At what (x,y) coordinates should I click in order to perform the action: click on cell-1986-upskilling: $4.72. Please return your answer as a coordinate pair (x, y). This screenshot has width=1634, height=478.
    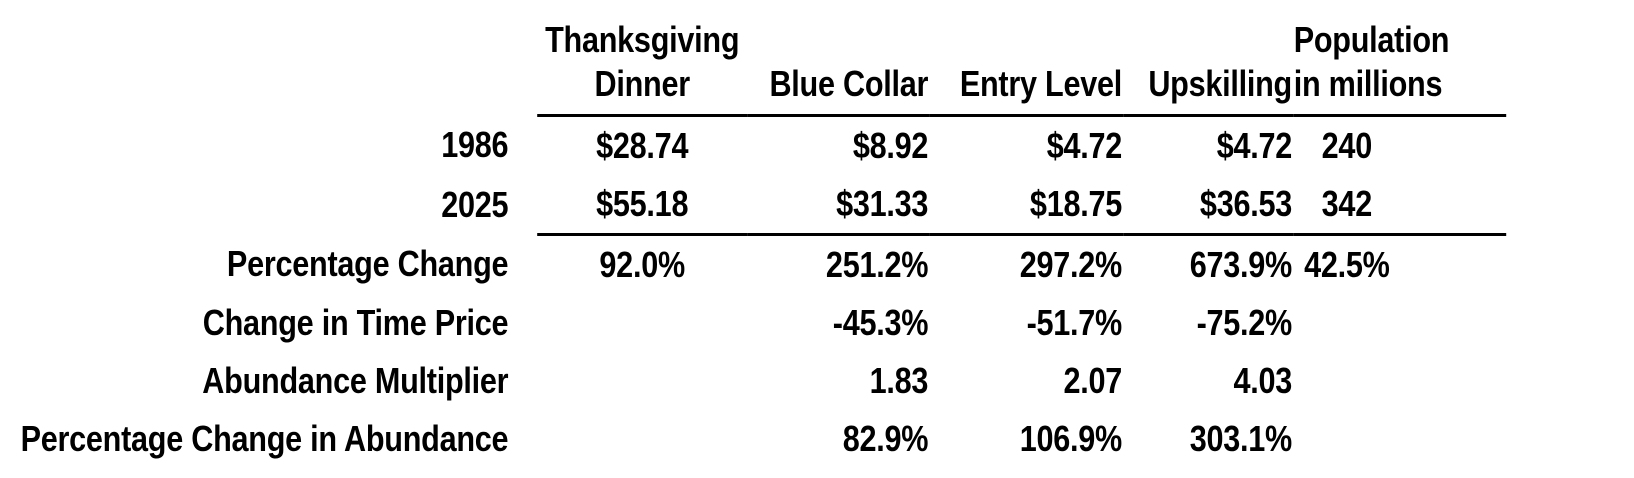
    Looking at the image, I should click on (1254, 145).